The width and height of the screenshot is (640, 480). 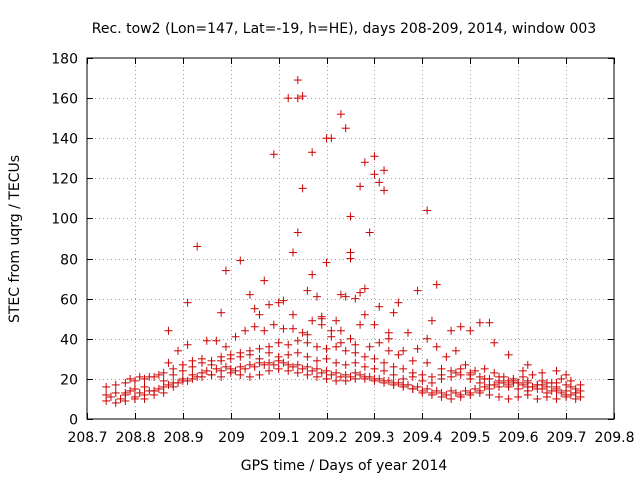 I want to click on x-tick-label: 209.4, so click(x=422, y=438).